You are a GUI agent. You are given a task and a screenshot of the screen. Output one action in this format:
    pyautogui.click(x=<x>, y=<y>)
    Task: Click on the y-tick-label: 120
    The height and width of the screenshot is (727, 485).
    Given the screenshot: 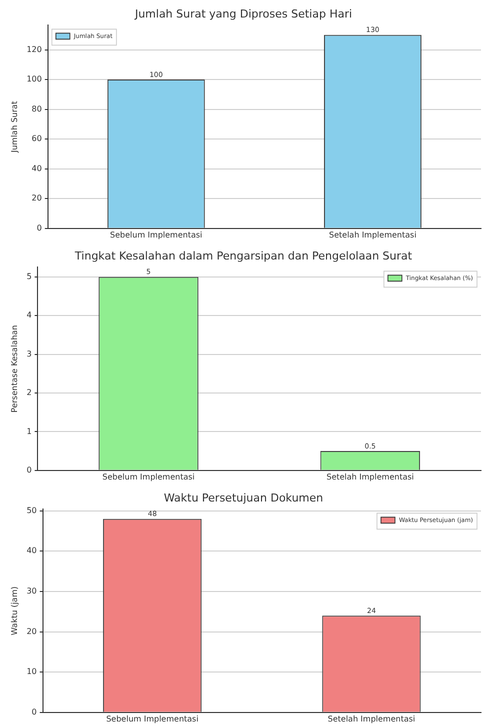 What is the action you would take?
    pyautogui.click(x=34, y=49)
    